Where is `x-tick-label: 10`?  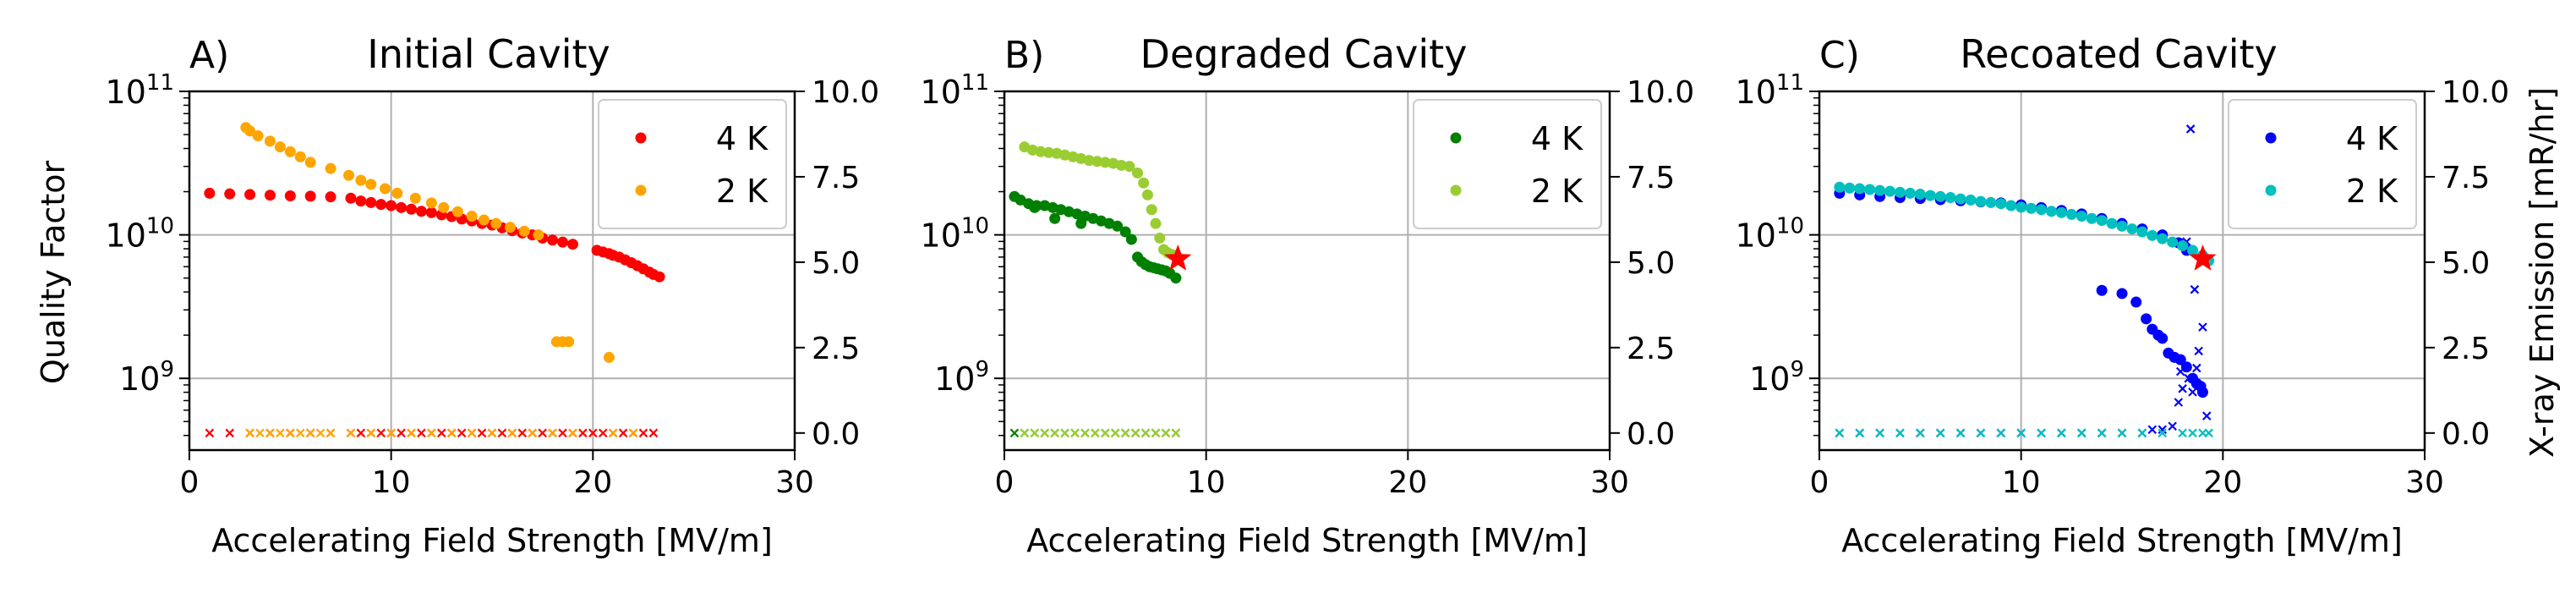
x-tick-label: 10 is located at coordinates (391, 482).